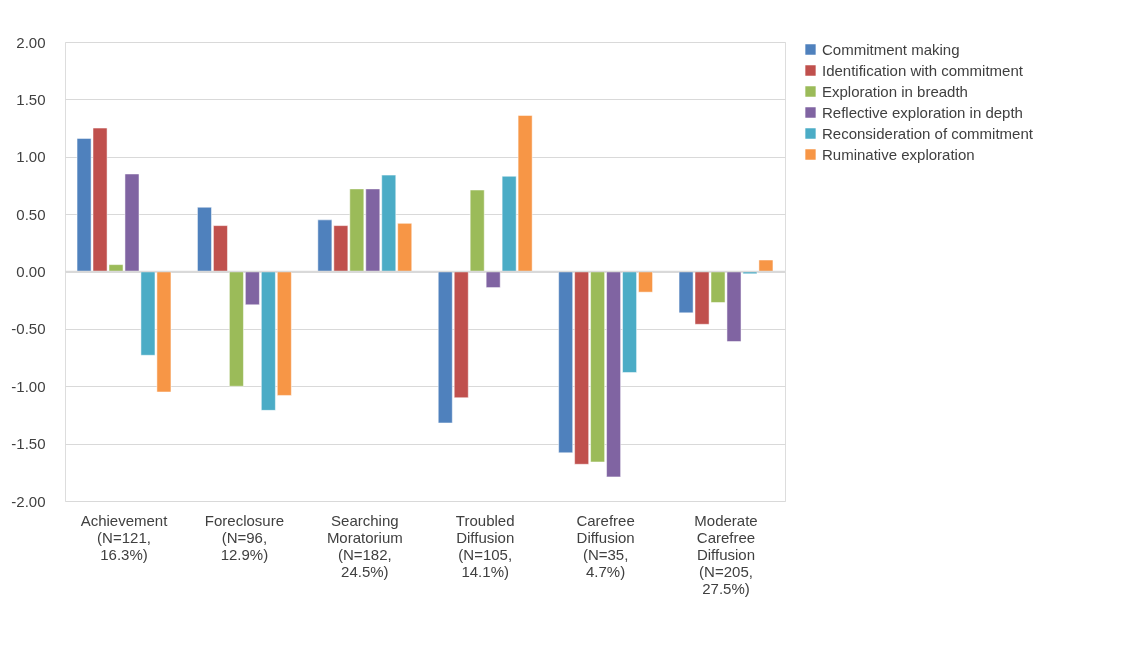 The image size is (1136, 653). Describe the element at coordinates (124, 537) in the screenshot. I see `x-tick-label: Achievement (N=121, 16.3%)` at that location.